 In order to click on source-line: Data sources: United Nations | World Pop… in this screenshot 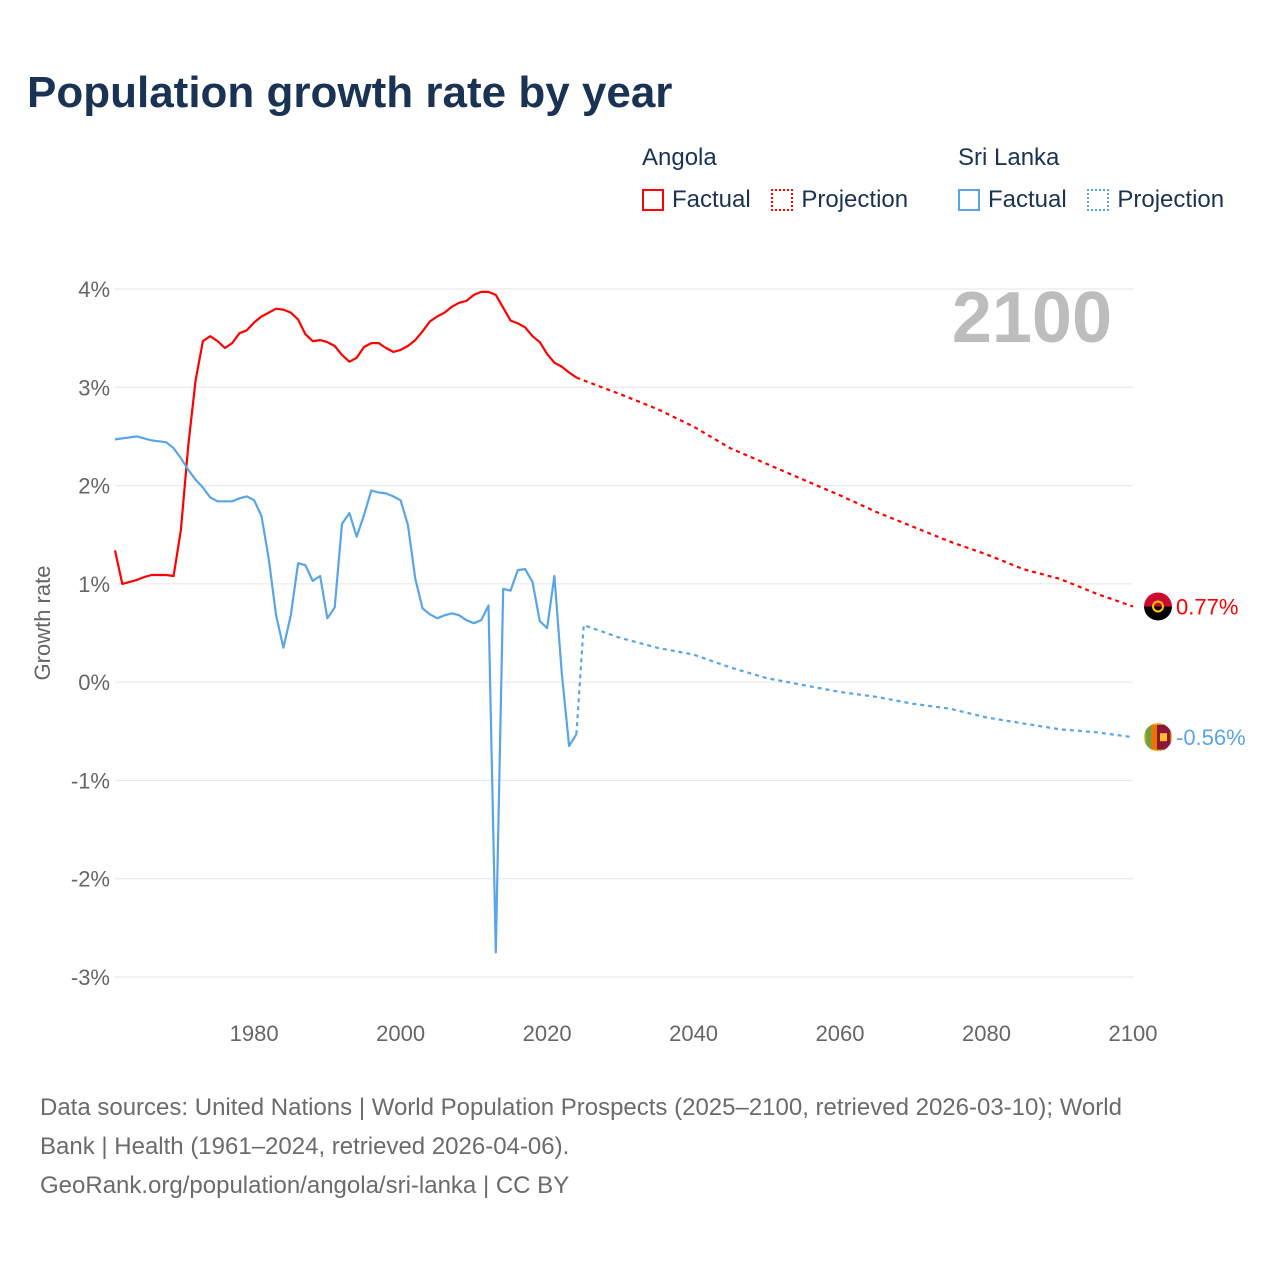, I will do `click(581, 1107)`.